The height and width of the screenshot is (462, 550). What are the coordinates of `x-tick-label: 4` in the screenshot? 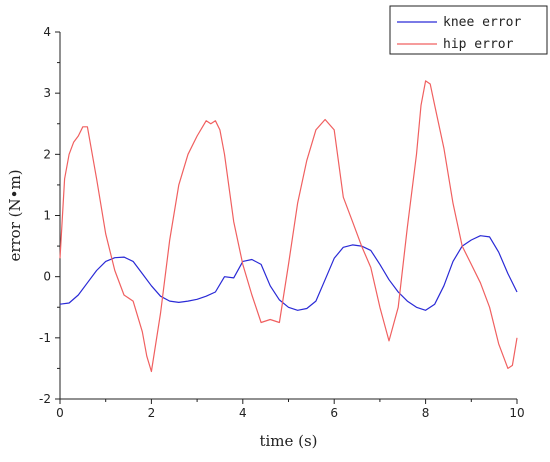 It's located at (243, 413).